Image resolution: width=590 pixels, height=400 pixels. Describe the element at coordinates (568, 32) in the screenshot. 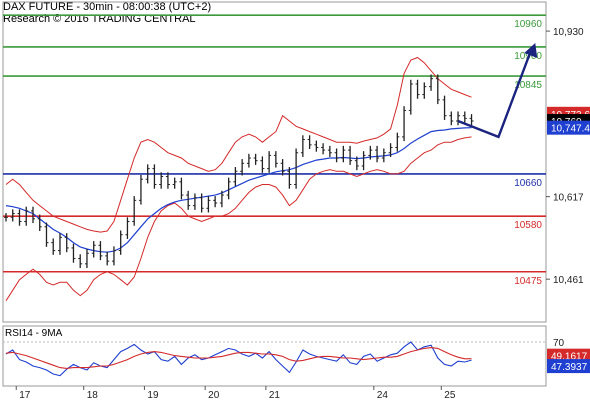

I see `y-tick-label: 10,930` at that location.